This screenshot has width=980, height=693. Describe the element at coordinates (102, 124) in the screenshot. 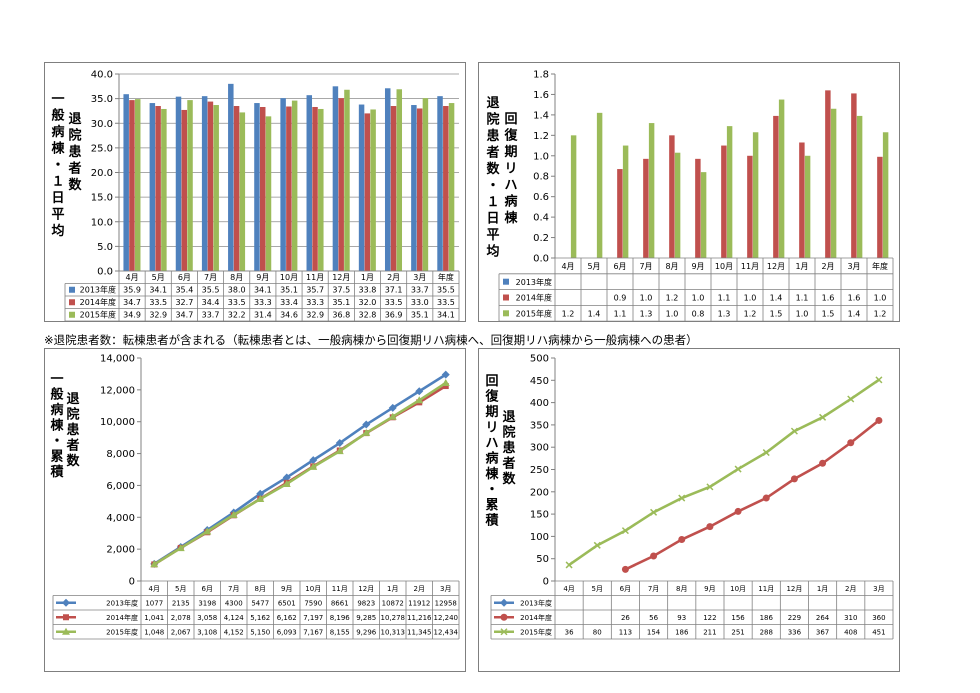

I see `y-tick-label: 30.0` at that location.